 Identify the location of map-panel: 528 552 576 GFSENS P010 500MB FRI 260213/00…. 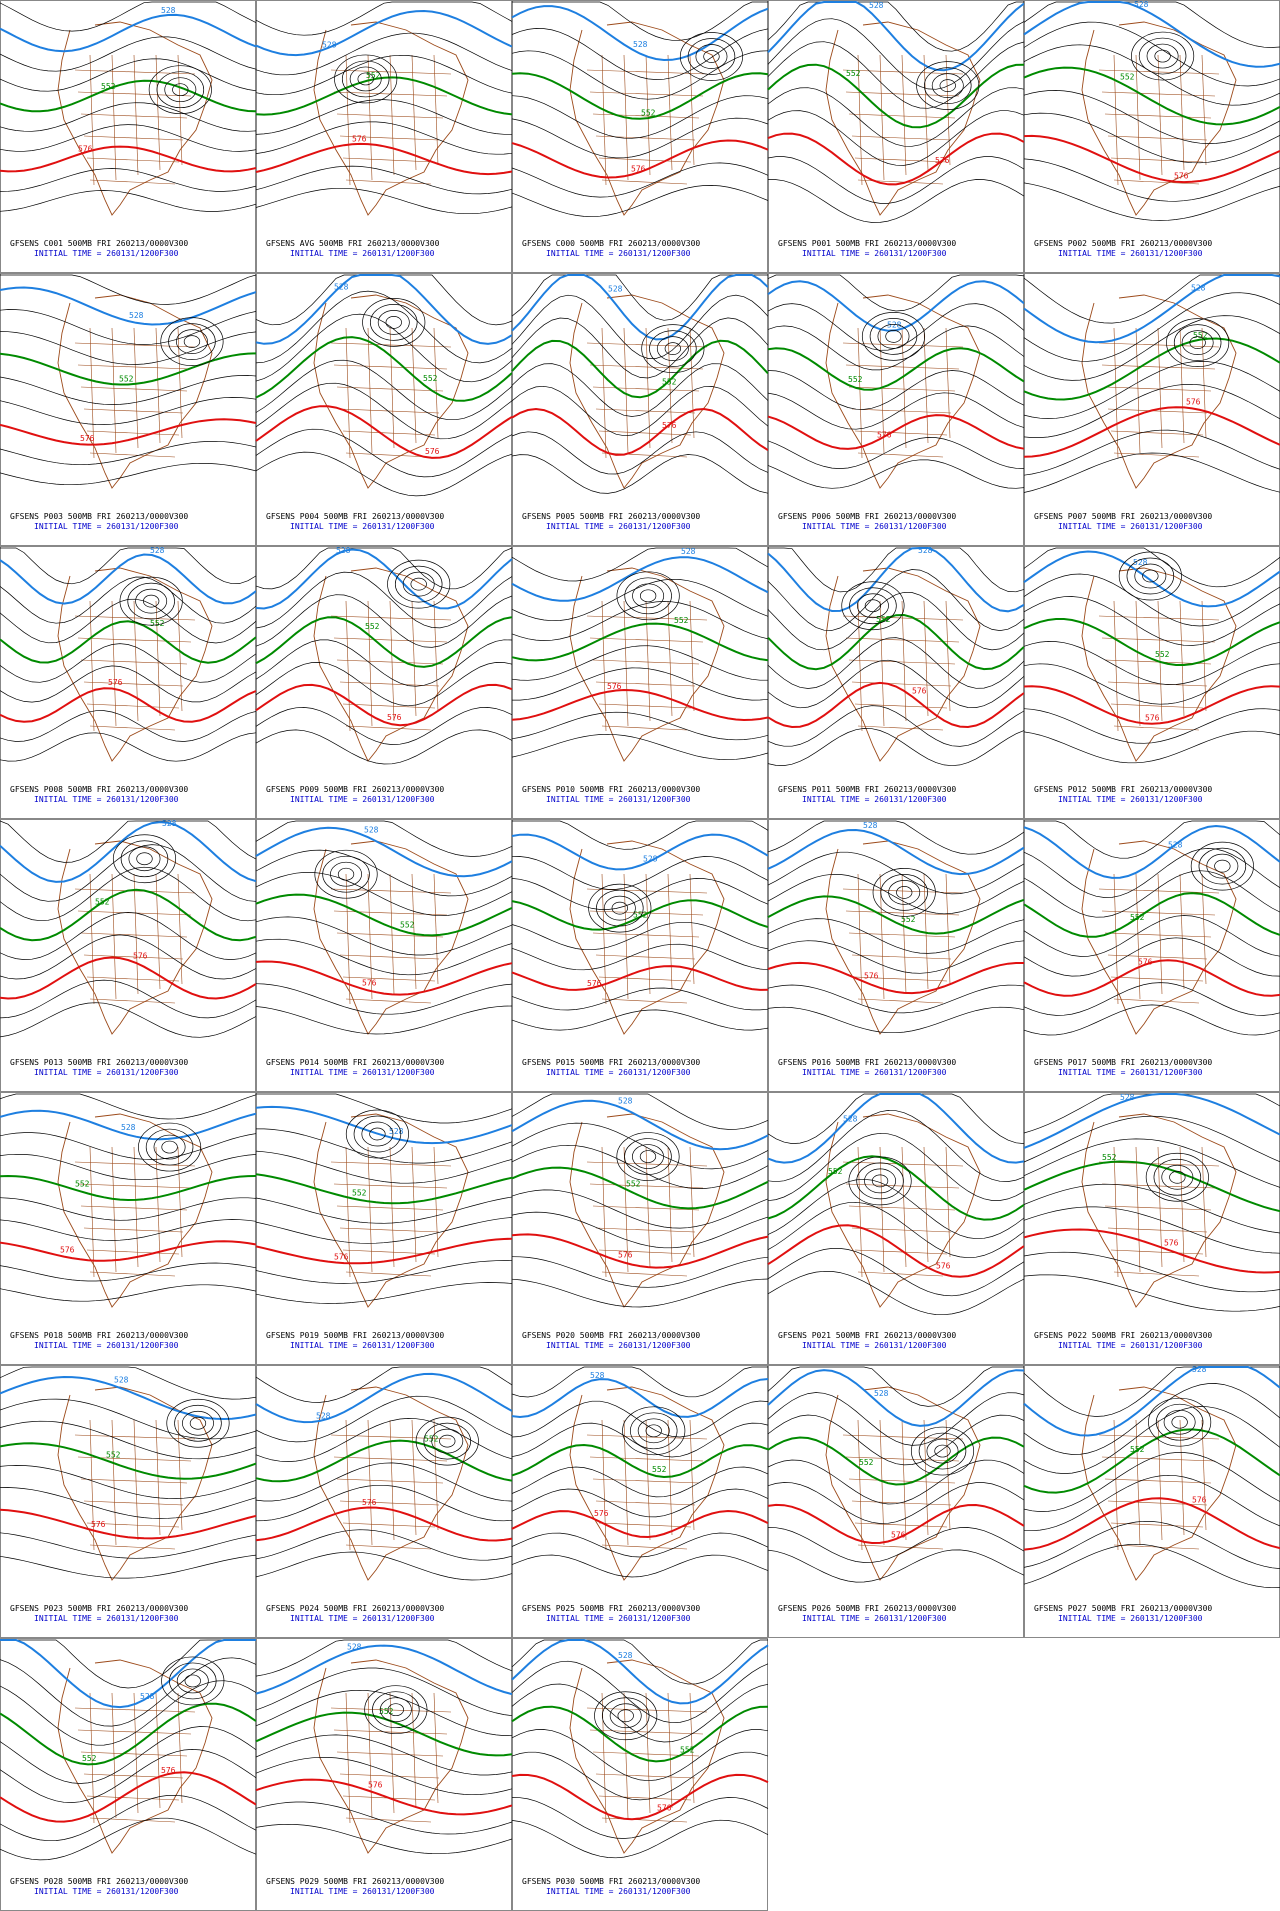
(640, 682).